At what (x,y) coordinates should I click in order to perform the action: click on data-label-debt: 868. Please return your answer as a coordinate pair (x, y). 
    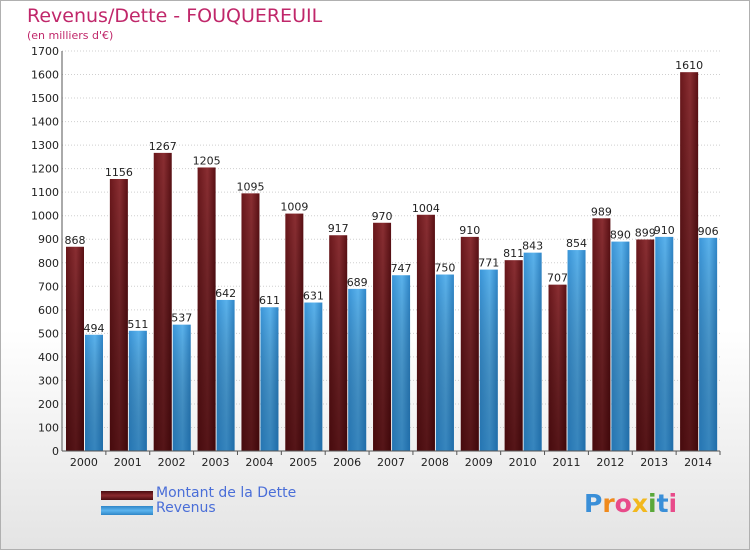
    Looking at the image, I should click on (75, 240).